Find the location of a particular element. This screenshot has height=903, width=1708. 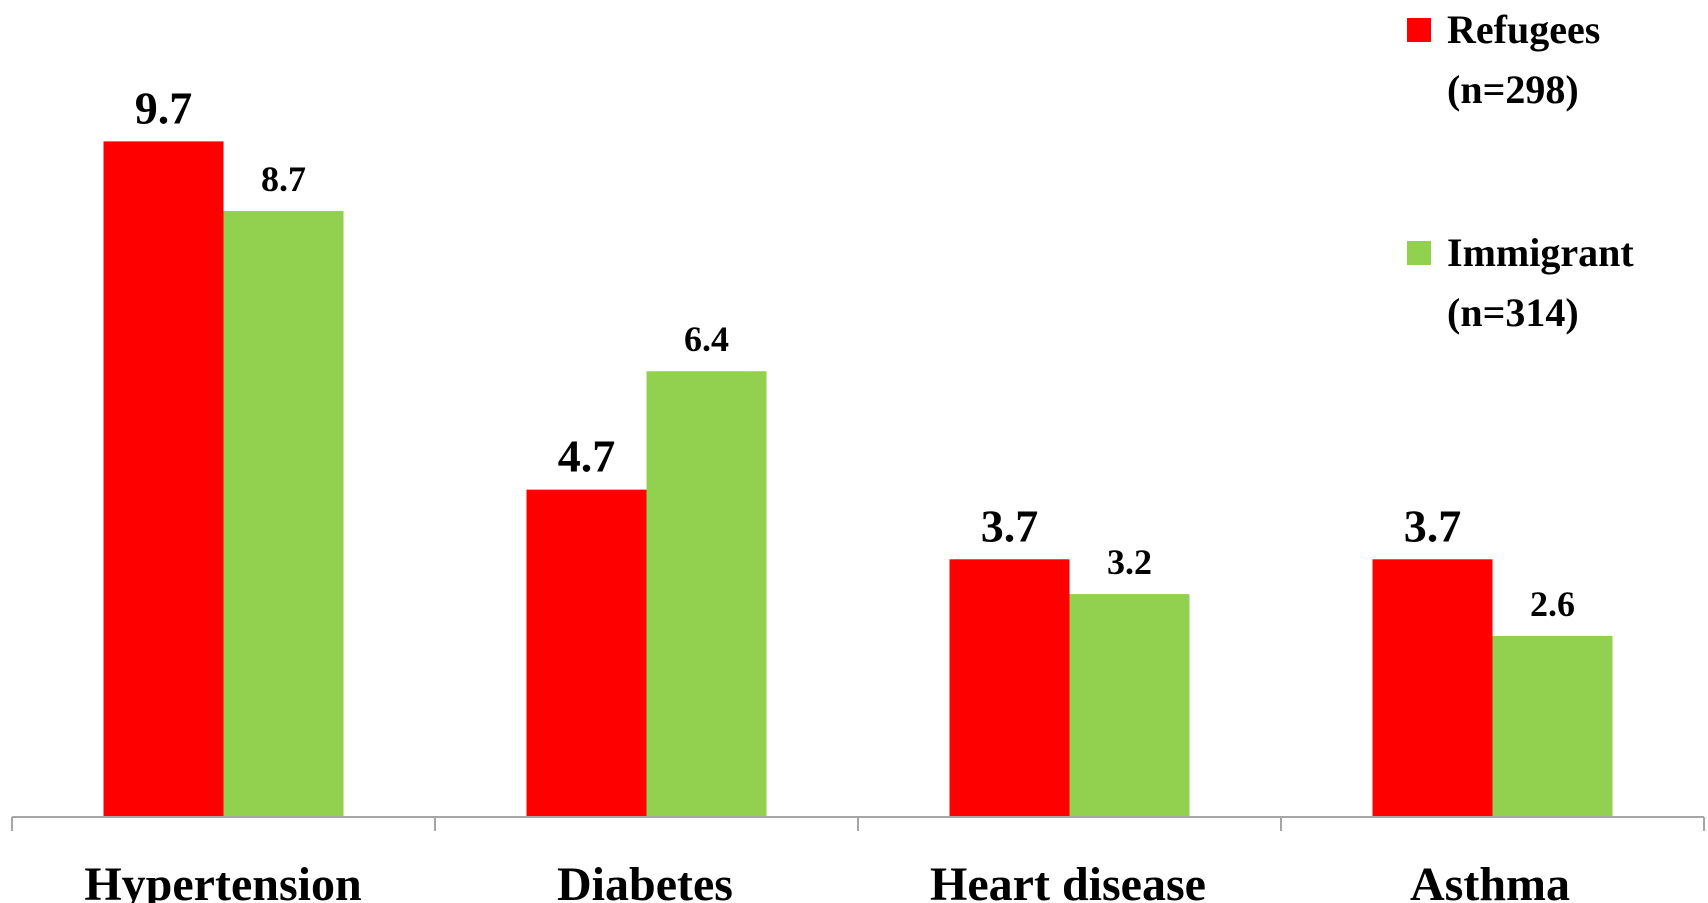

legend: Refugees (n=298) Immigrant (n=314) is located at coordinates (1520, 171).